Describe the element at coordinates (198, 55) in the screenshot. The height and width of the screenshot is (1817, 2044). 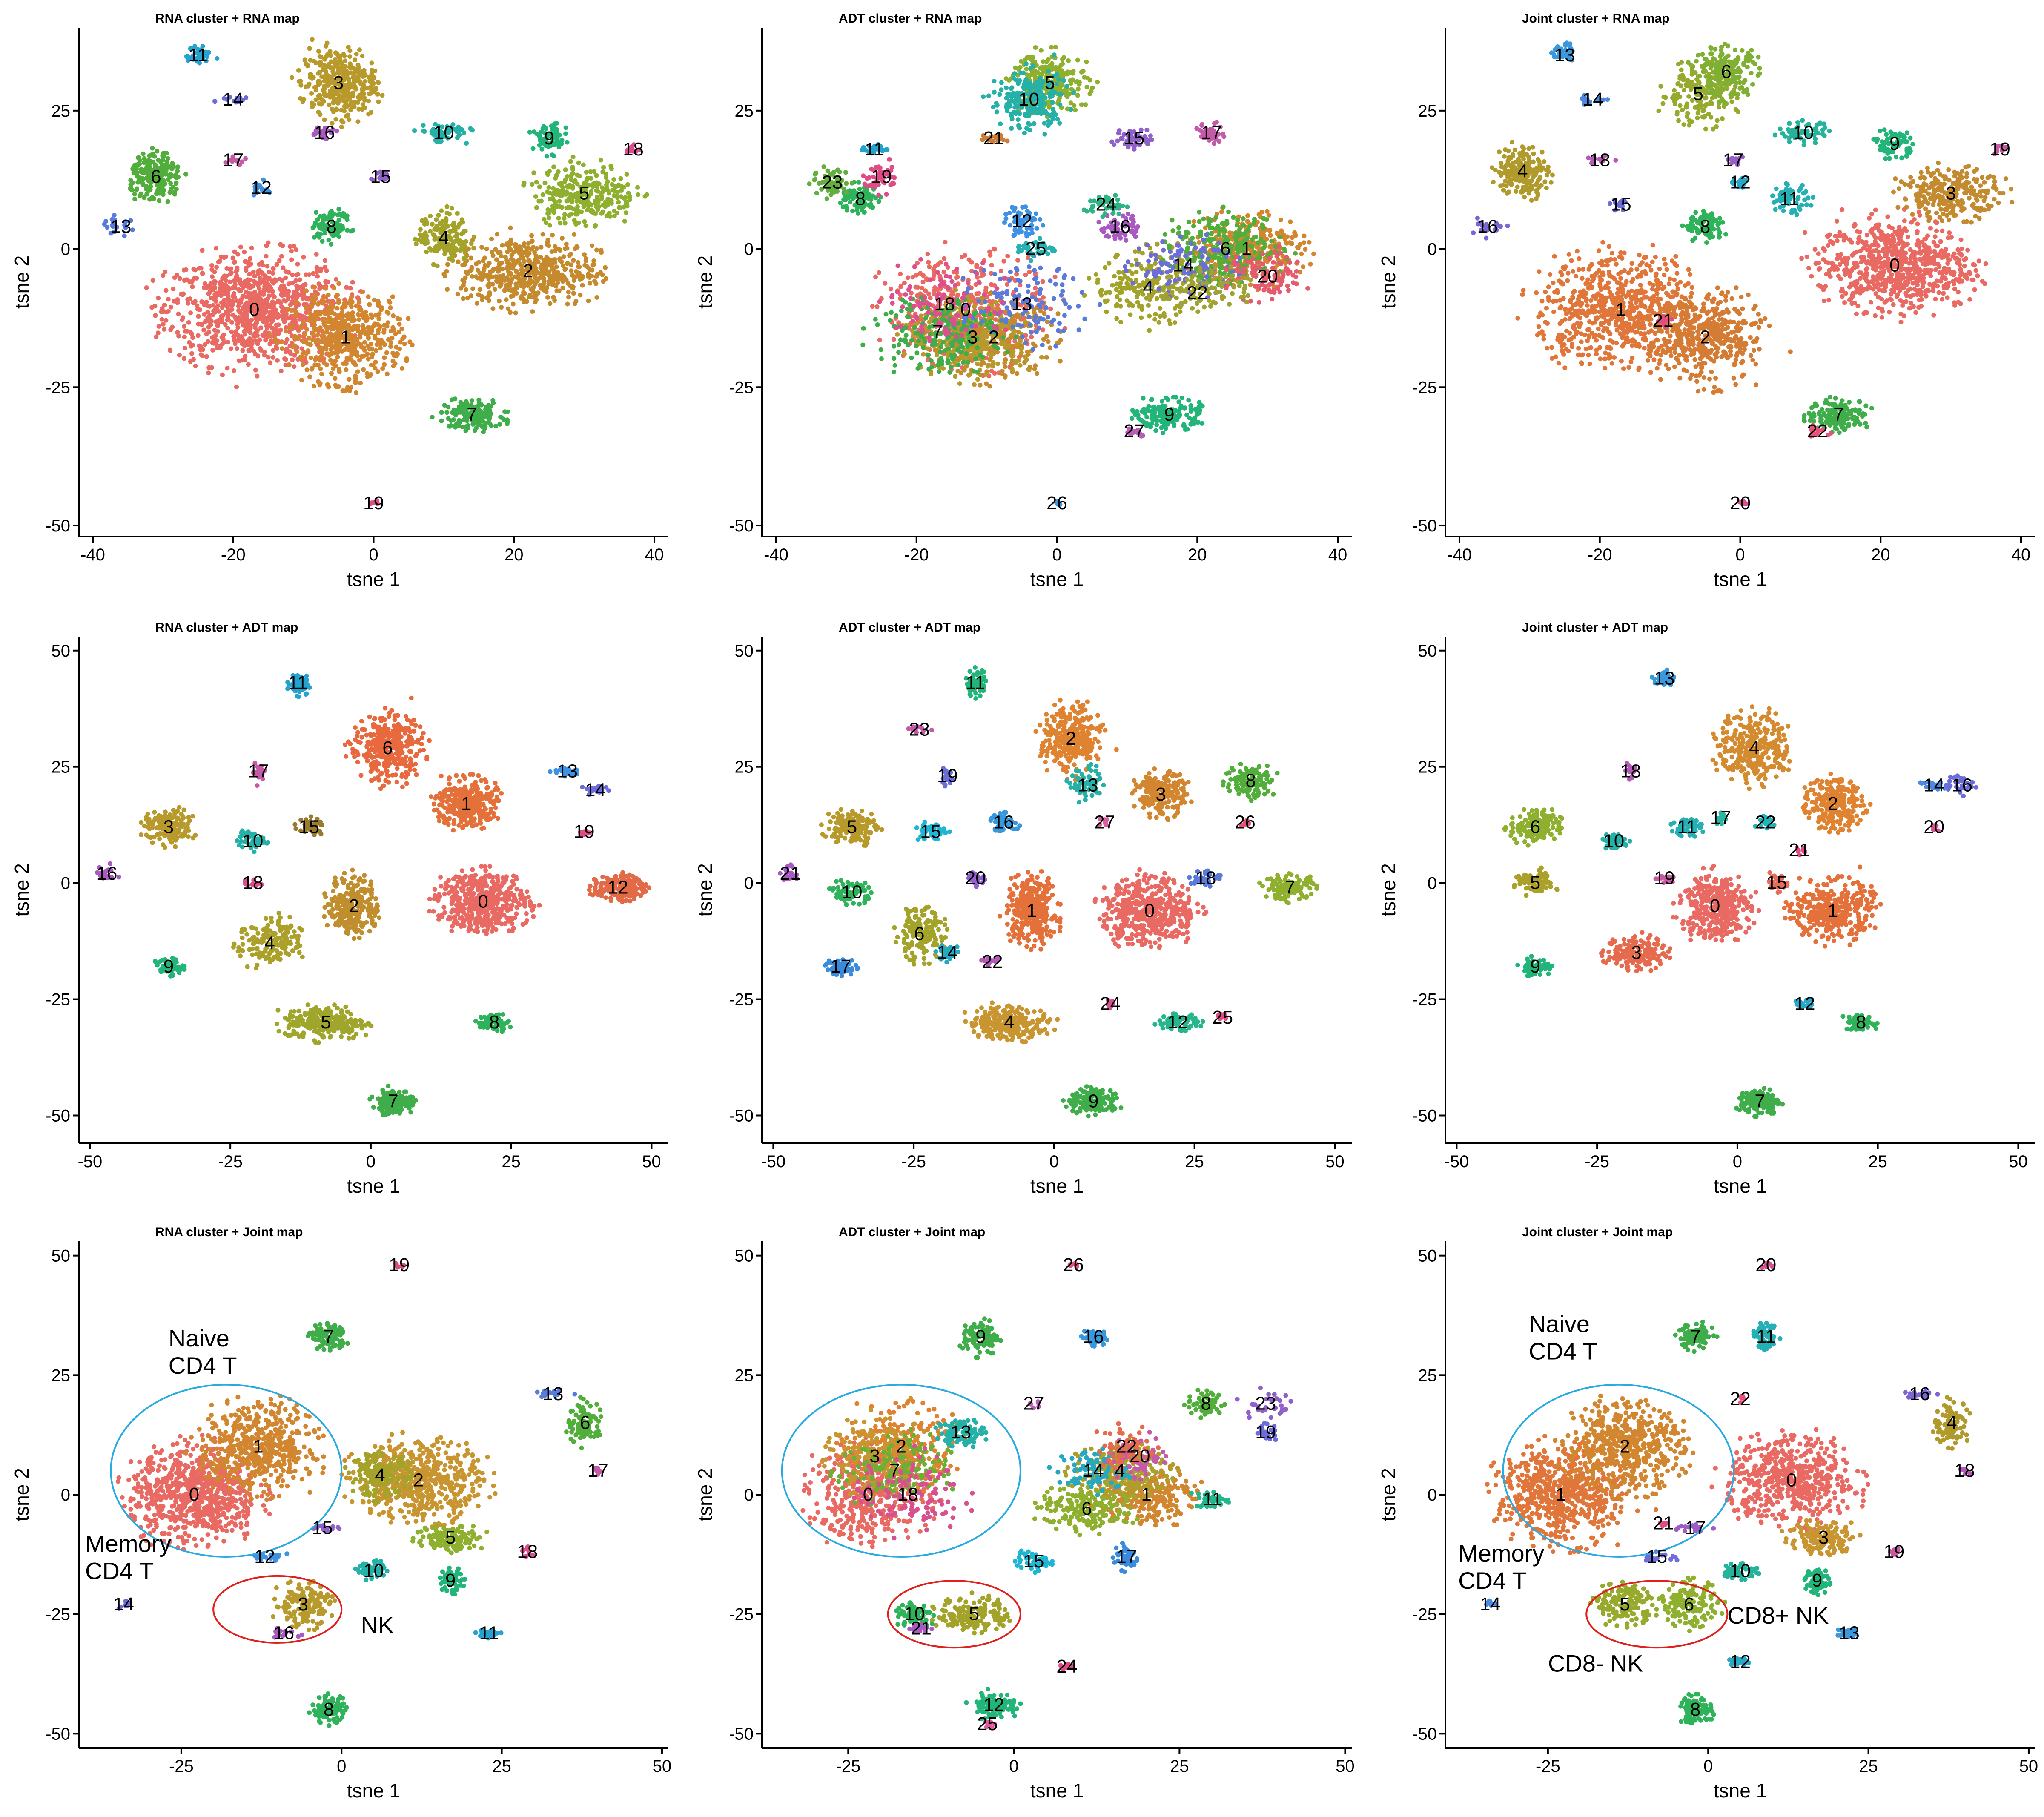
I see `cluster-label: 11` at that location.